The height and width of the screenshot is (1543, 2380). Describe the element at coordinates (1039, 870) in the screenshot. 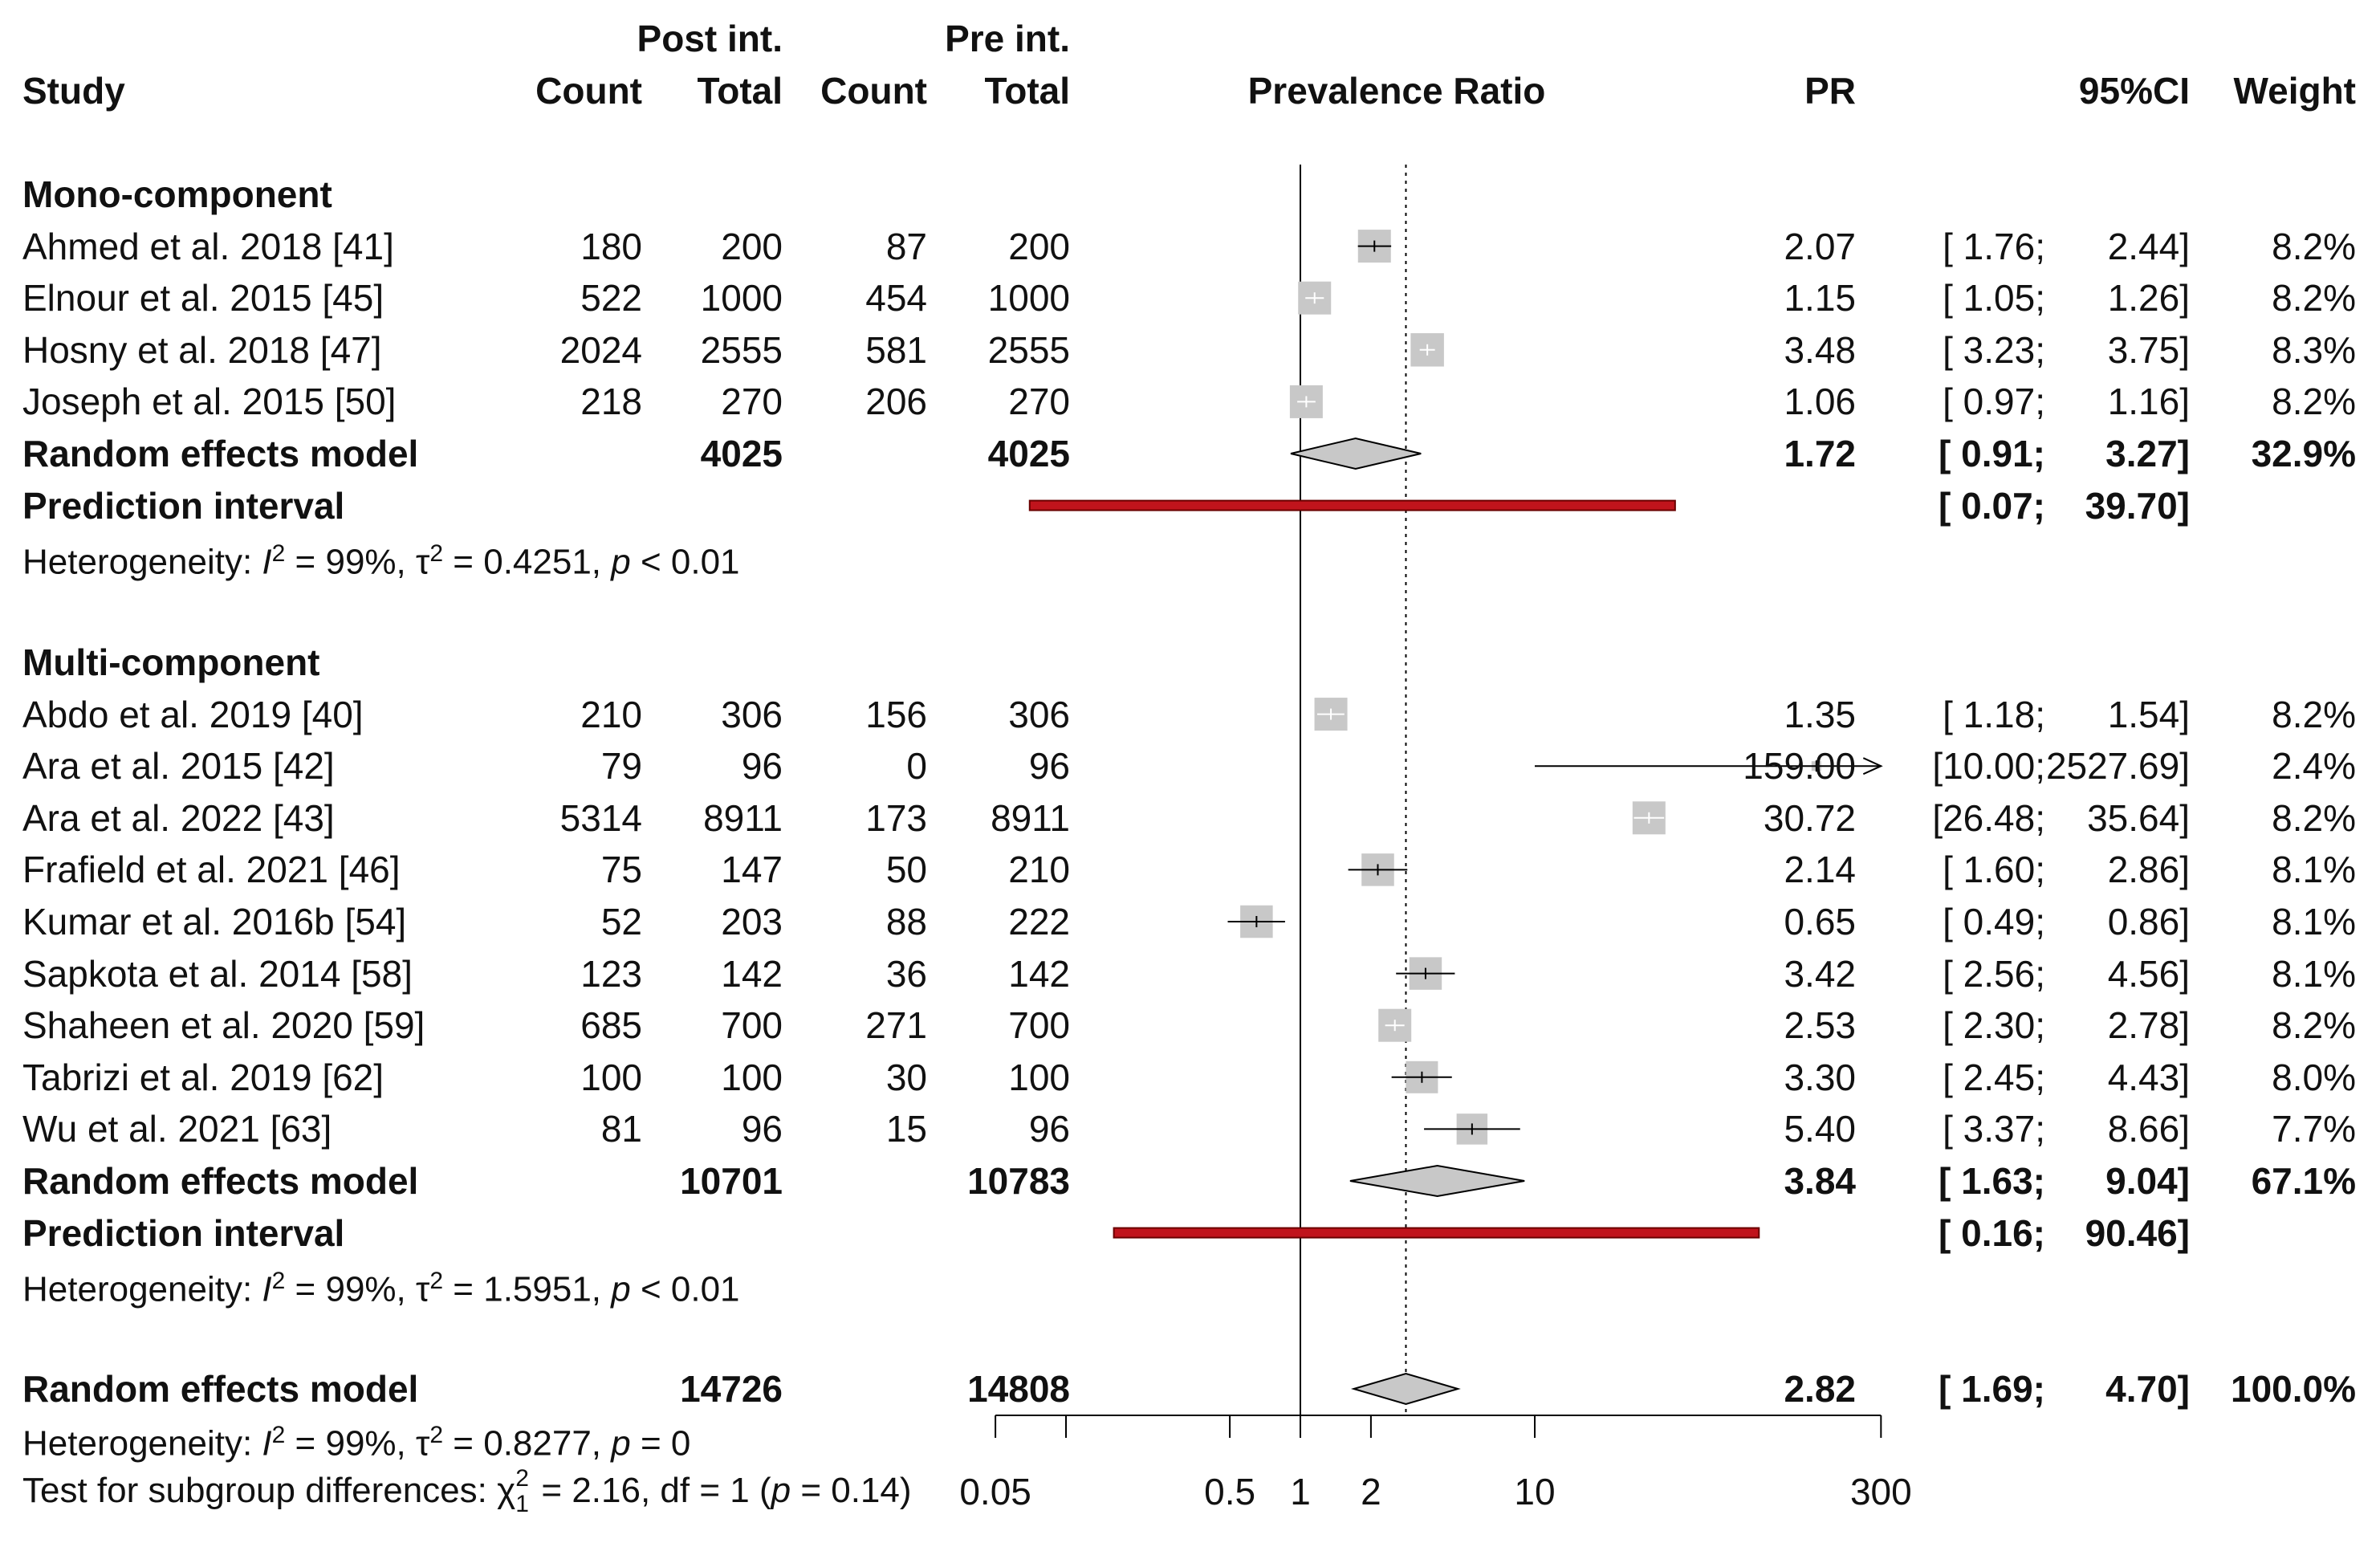

I see `pre-total: 210` at that location.